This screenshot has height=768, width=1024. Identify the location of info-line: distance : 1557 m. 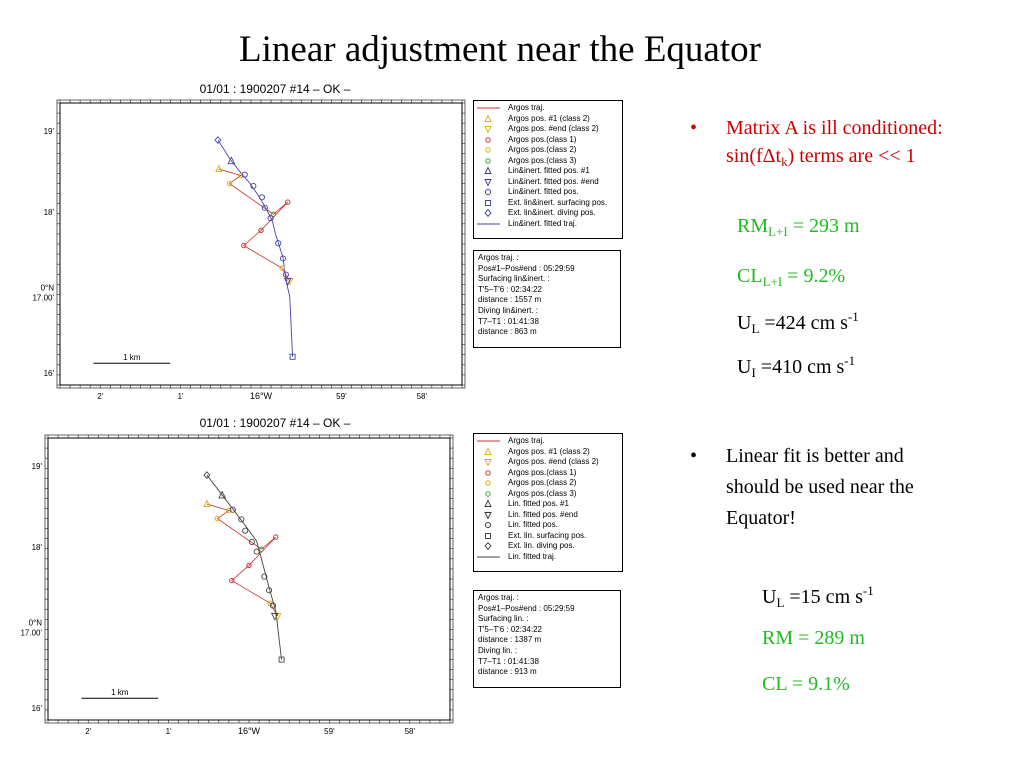
(510, 300).